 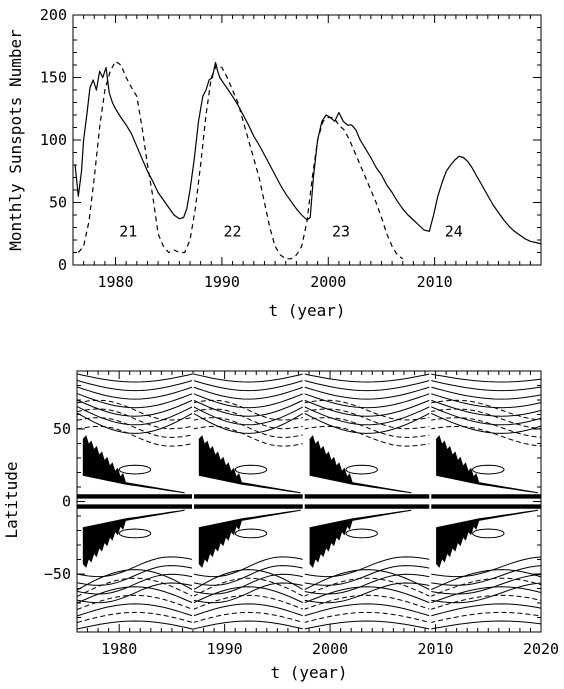 I want to click on y-tick-label: 50, so click(x=58, y=203).